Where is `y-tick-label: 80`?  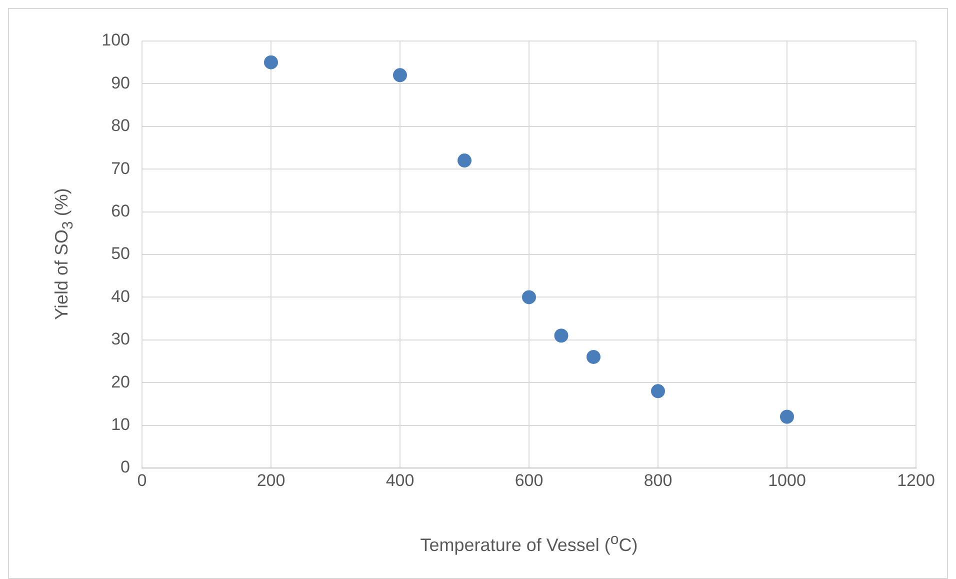 y-tick-label: 80 is located at coordinates (120, 126).